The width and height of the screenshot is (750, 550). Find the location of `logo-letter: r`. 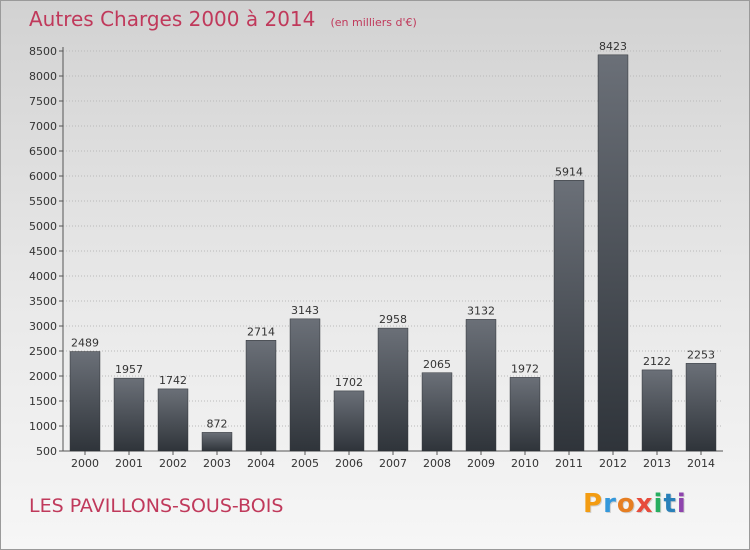

logo-letter: r is located at coordinates (610, 504).